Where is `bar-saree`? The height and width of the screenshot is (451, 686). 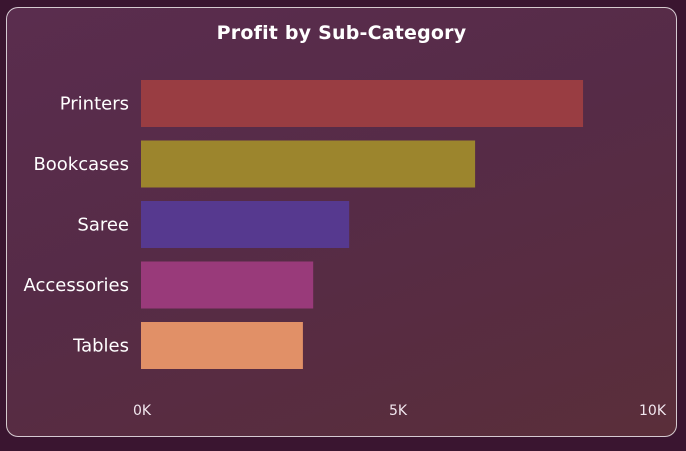
bar-saree is located at coordinates (245, 224).